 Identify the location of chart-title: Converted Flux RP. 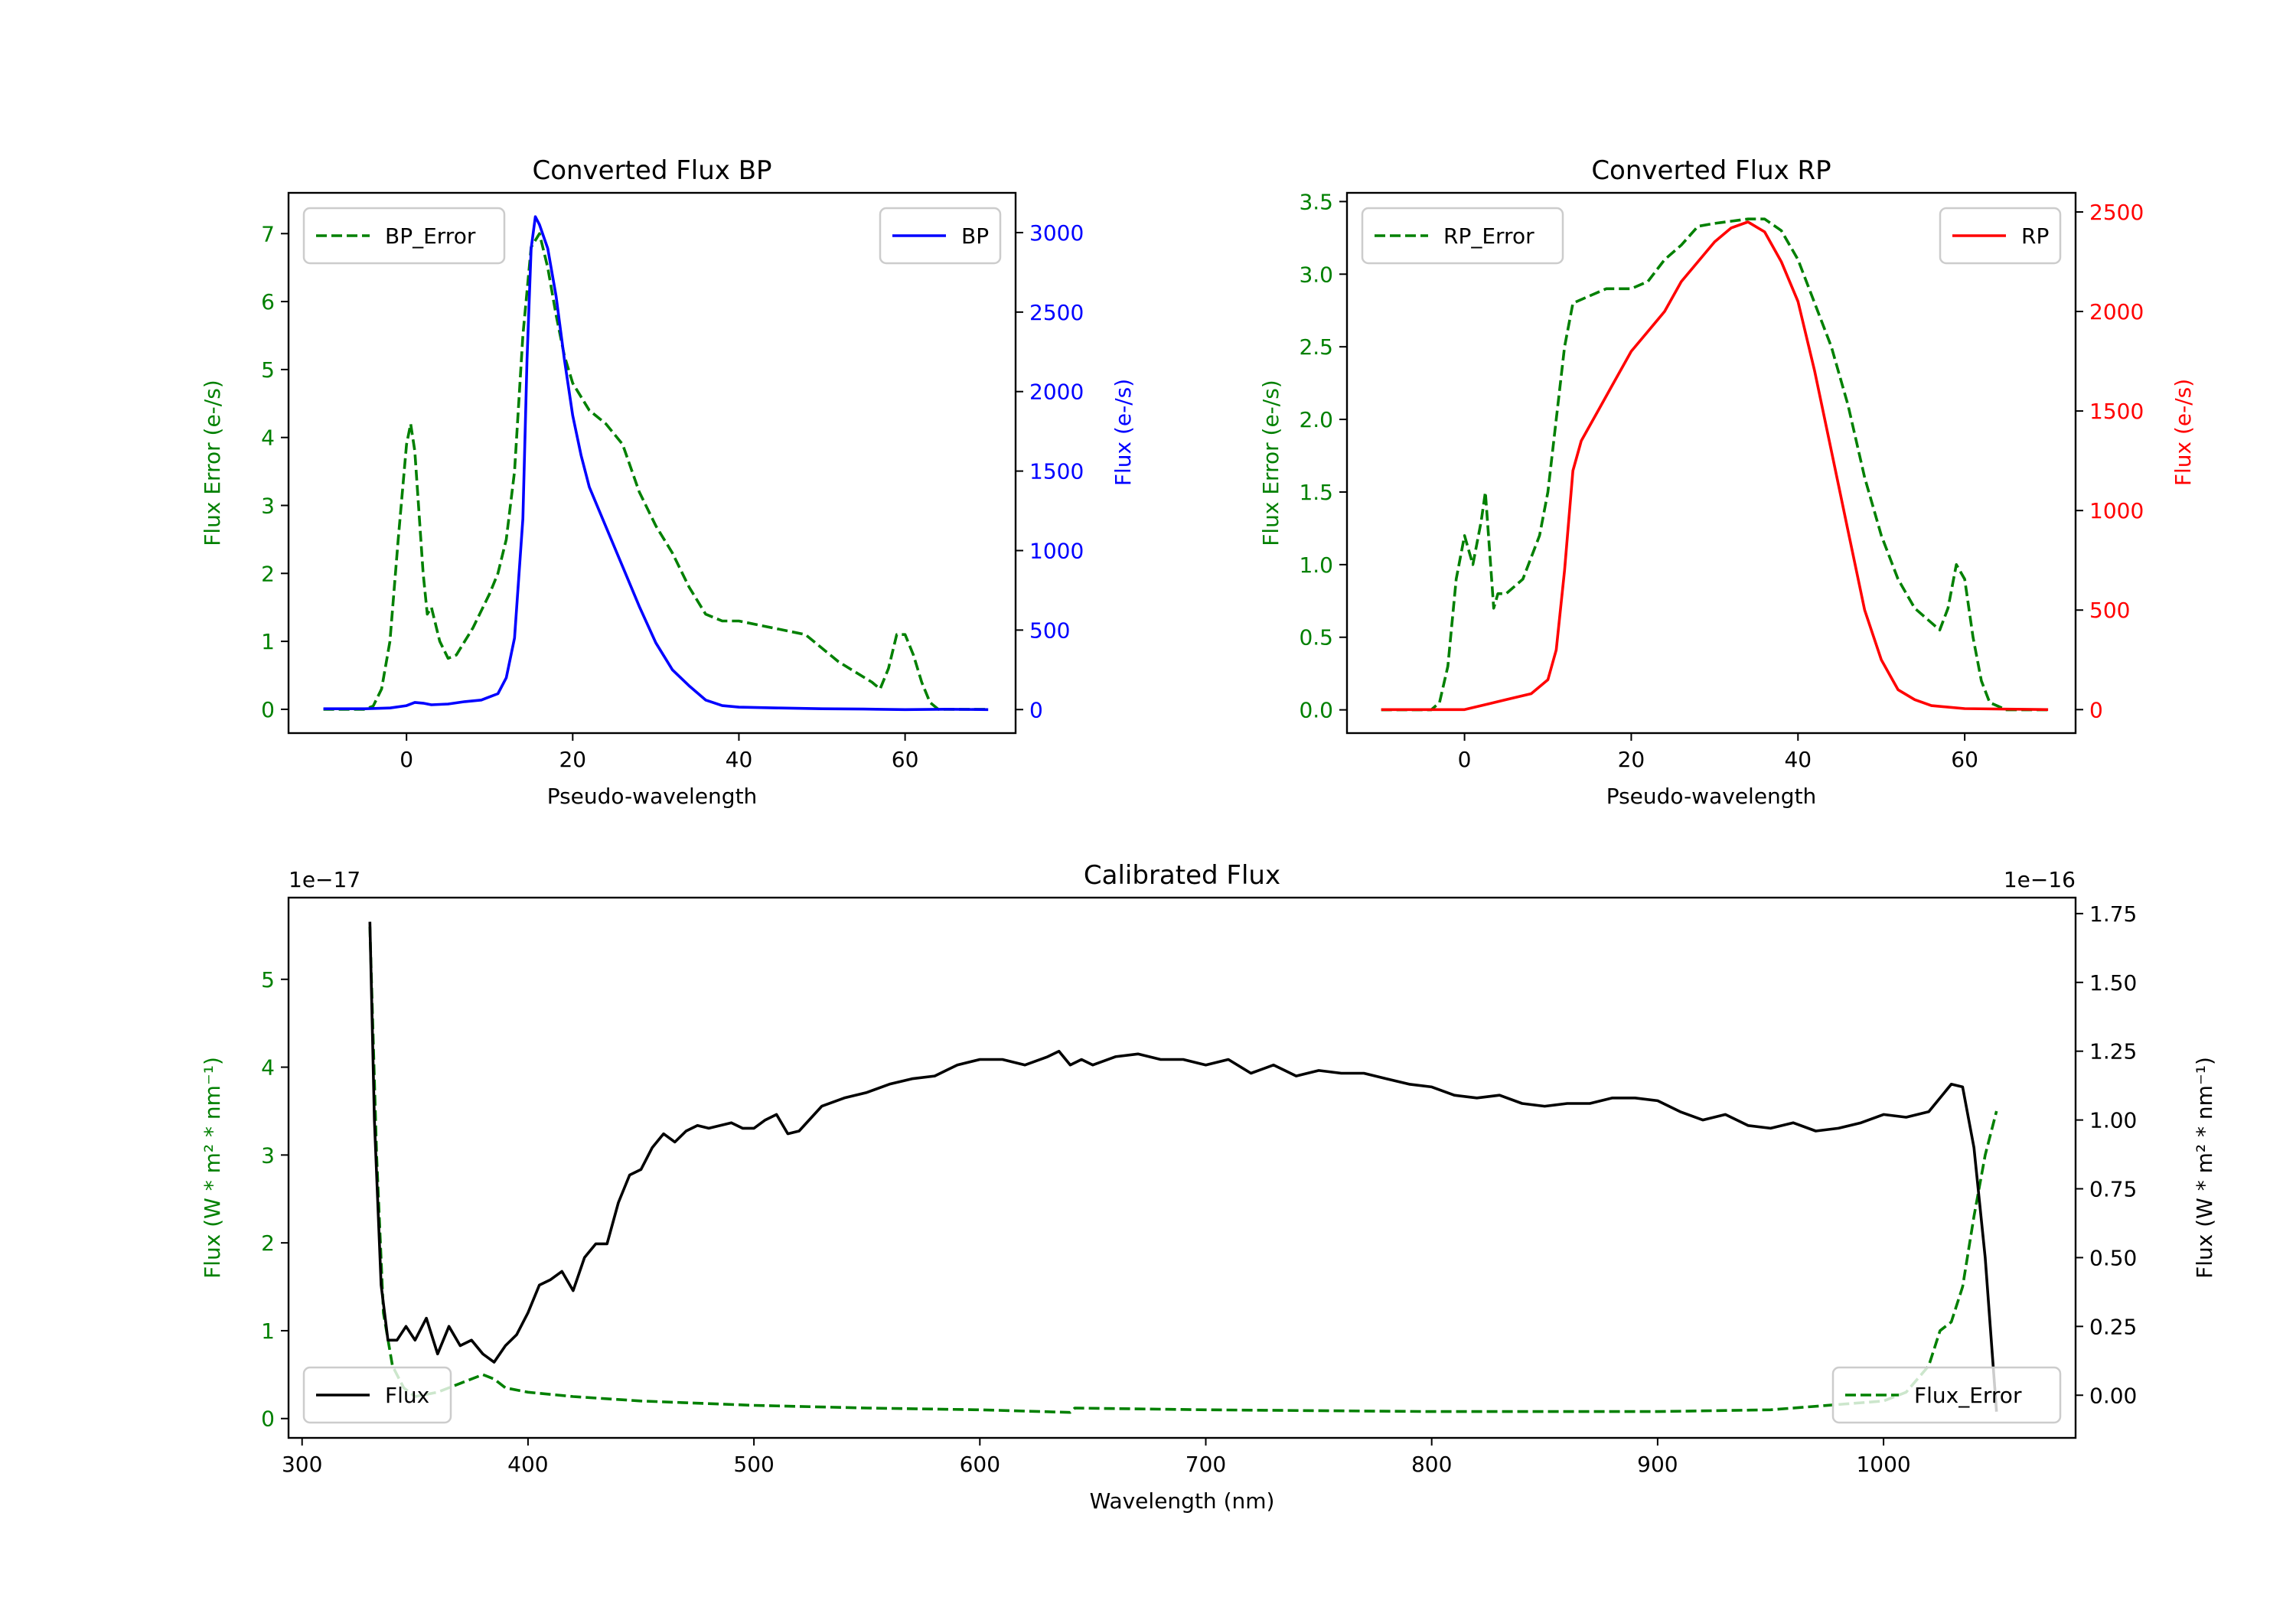
(1711, 170).